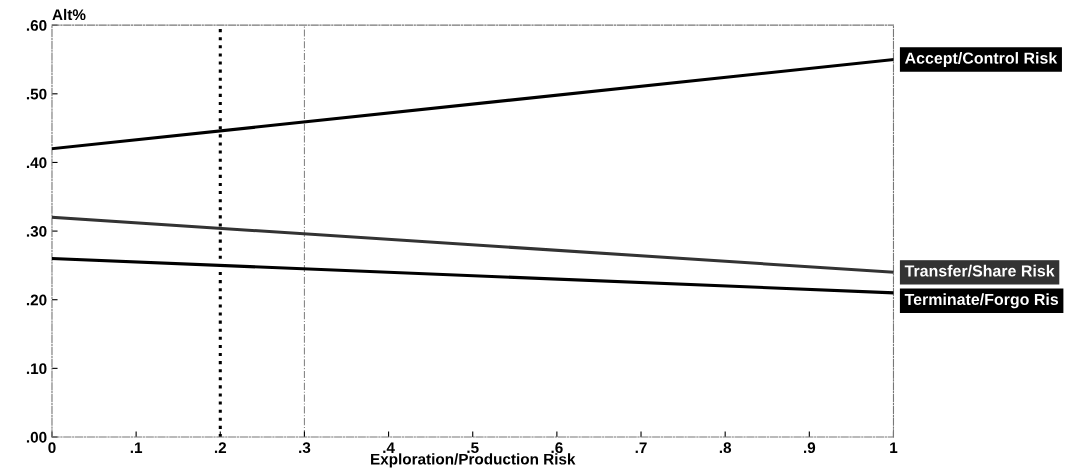 This screenshot has width=1083, height=475. What do you see at coordinates (36, 163) in the screenshot?
I see `y-tick-label: .40` at bounding box center [36, 163].